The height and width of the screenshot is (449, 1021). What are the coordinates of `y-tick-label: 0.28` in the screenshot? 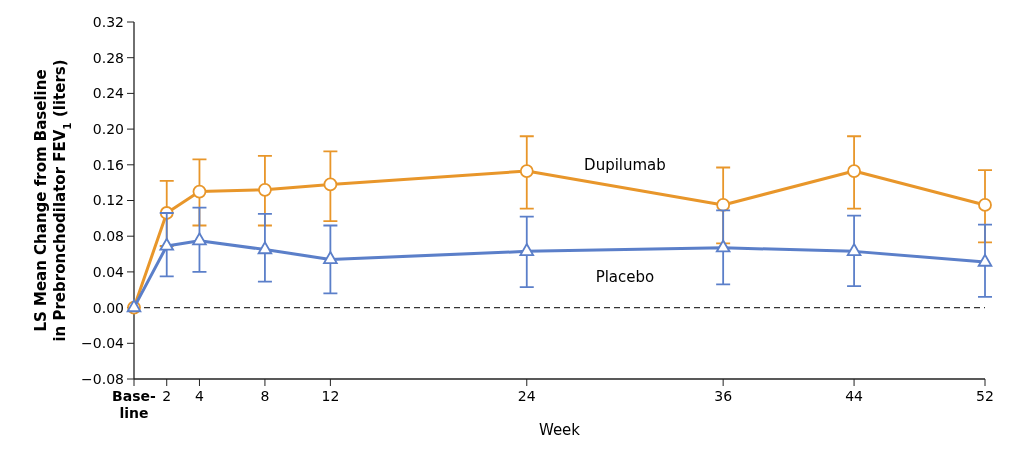 It's located at (108, 57).